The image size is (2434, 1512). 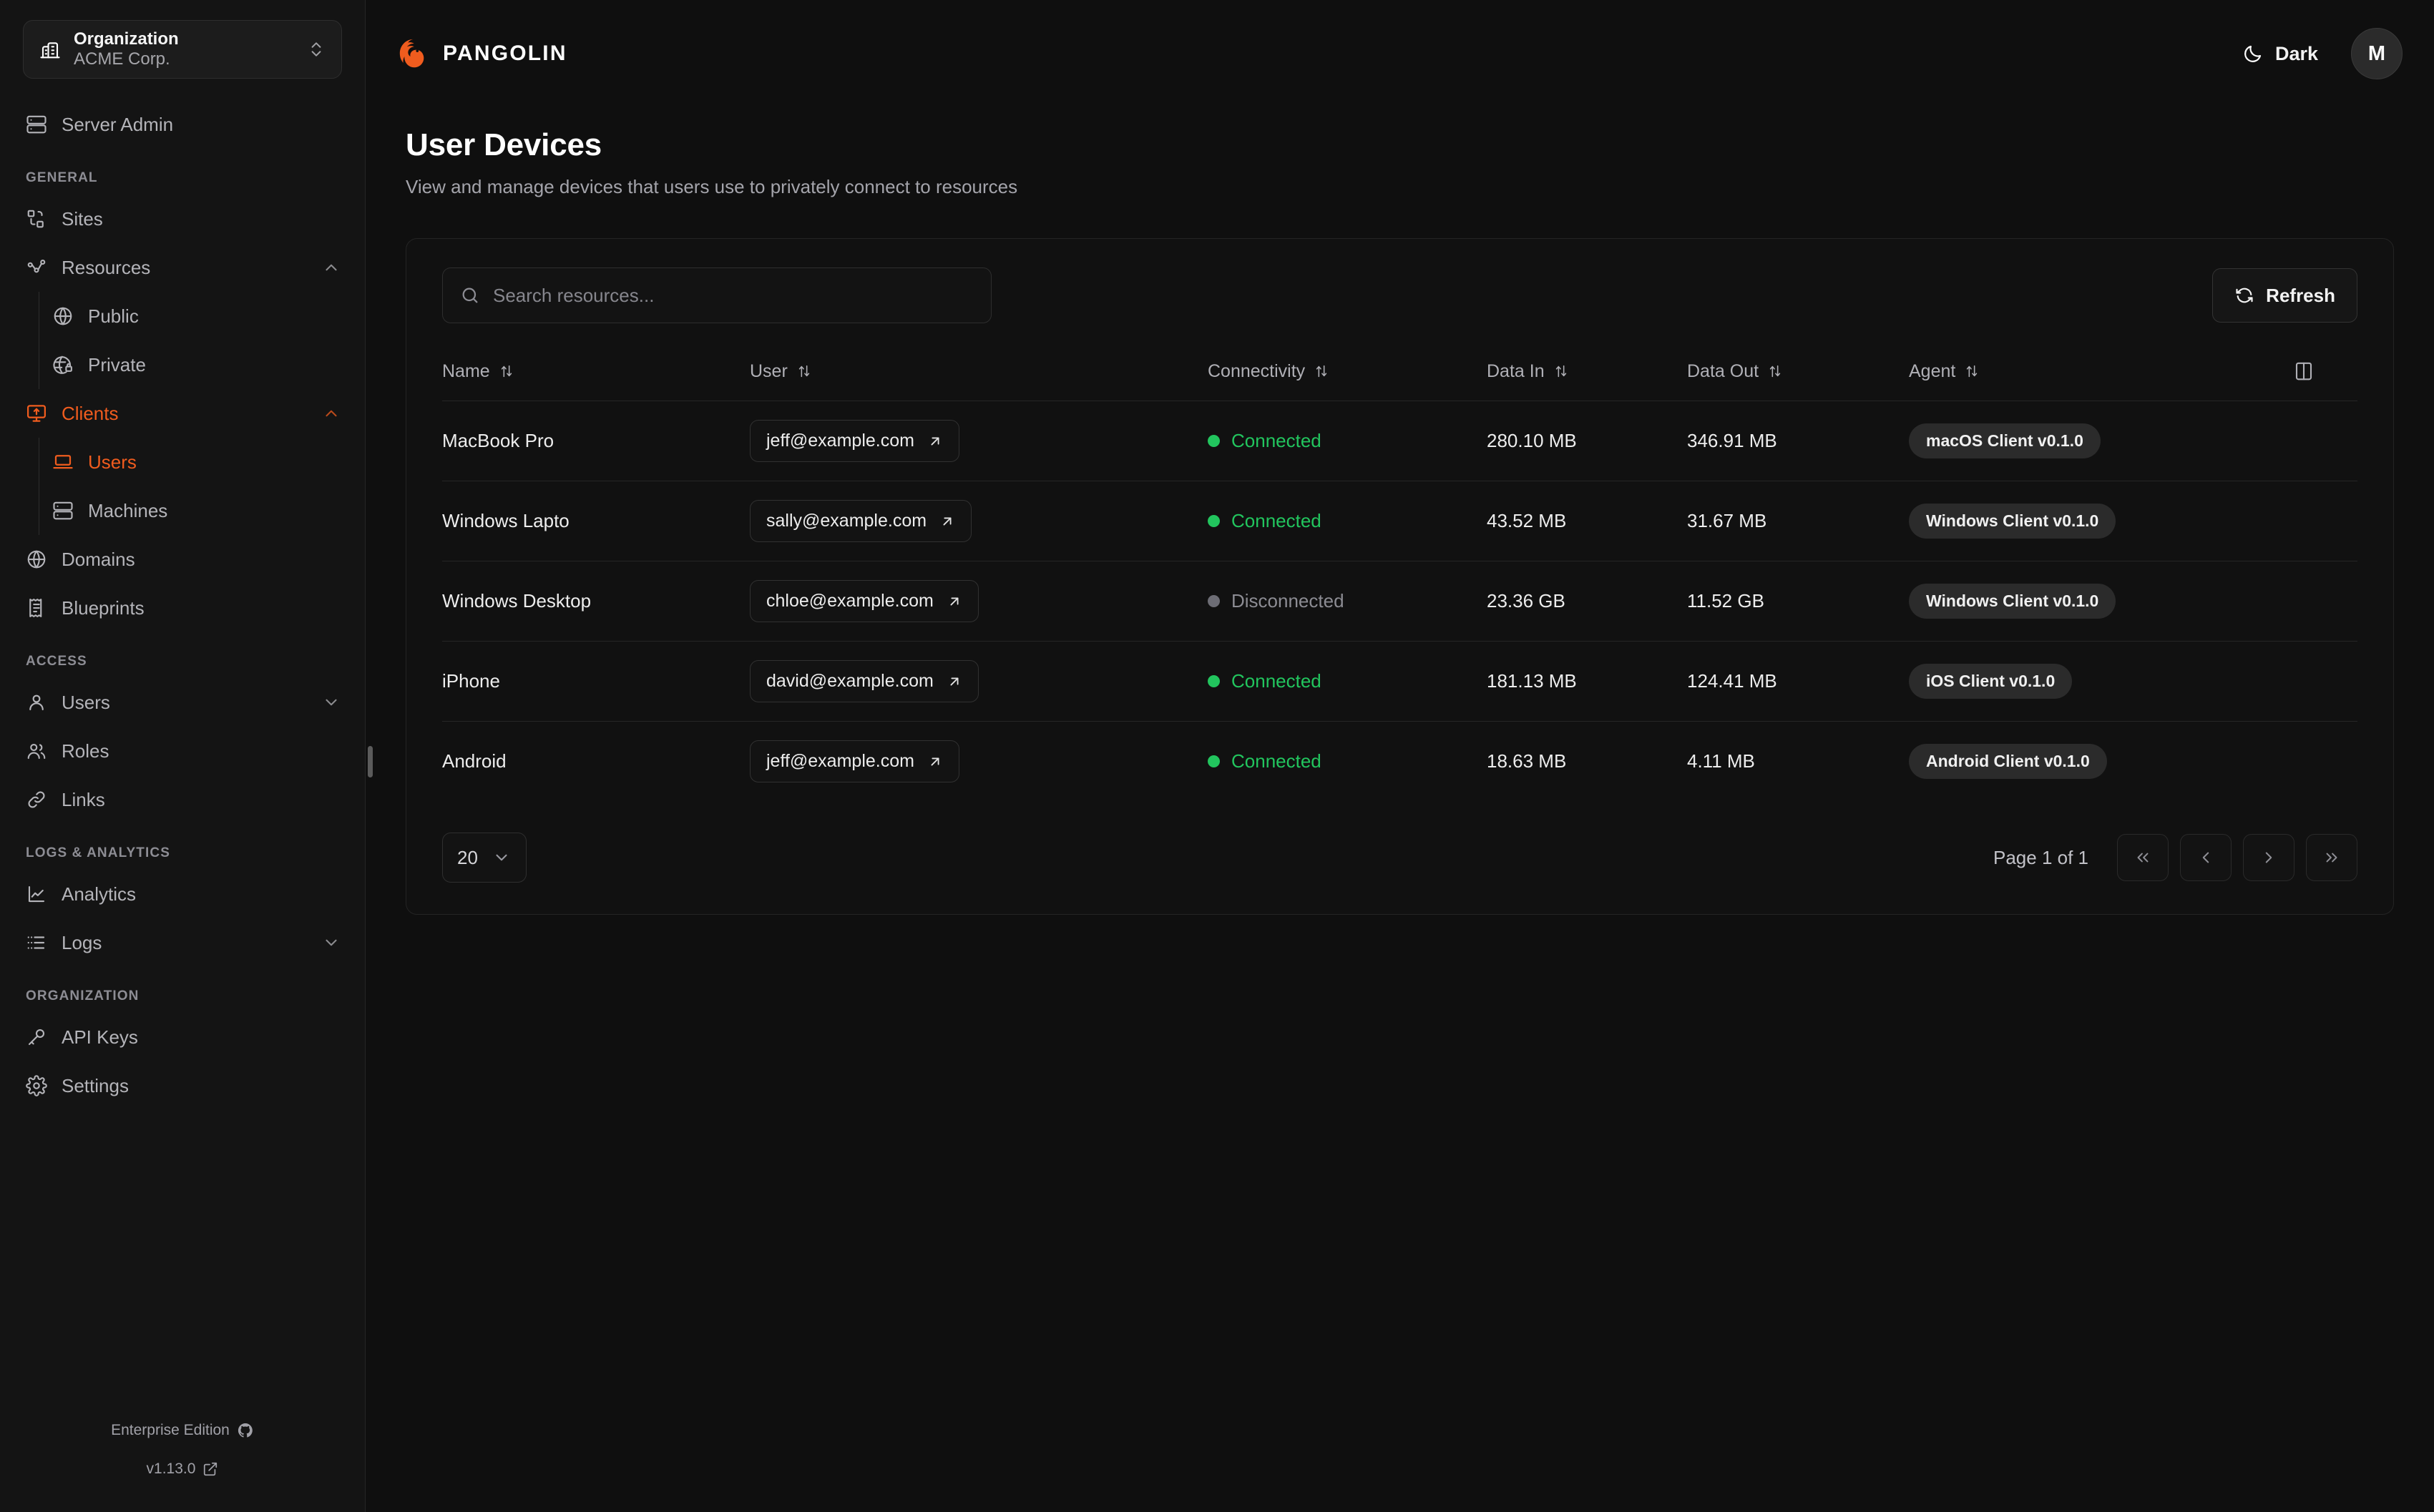 I want to click on column-header-connectivity: Connectivity, so click(x=1347, y=374).